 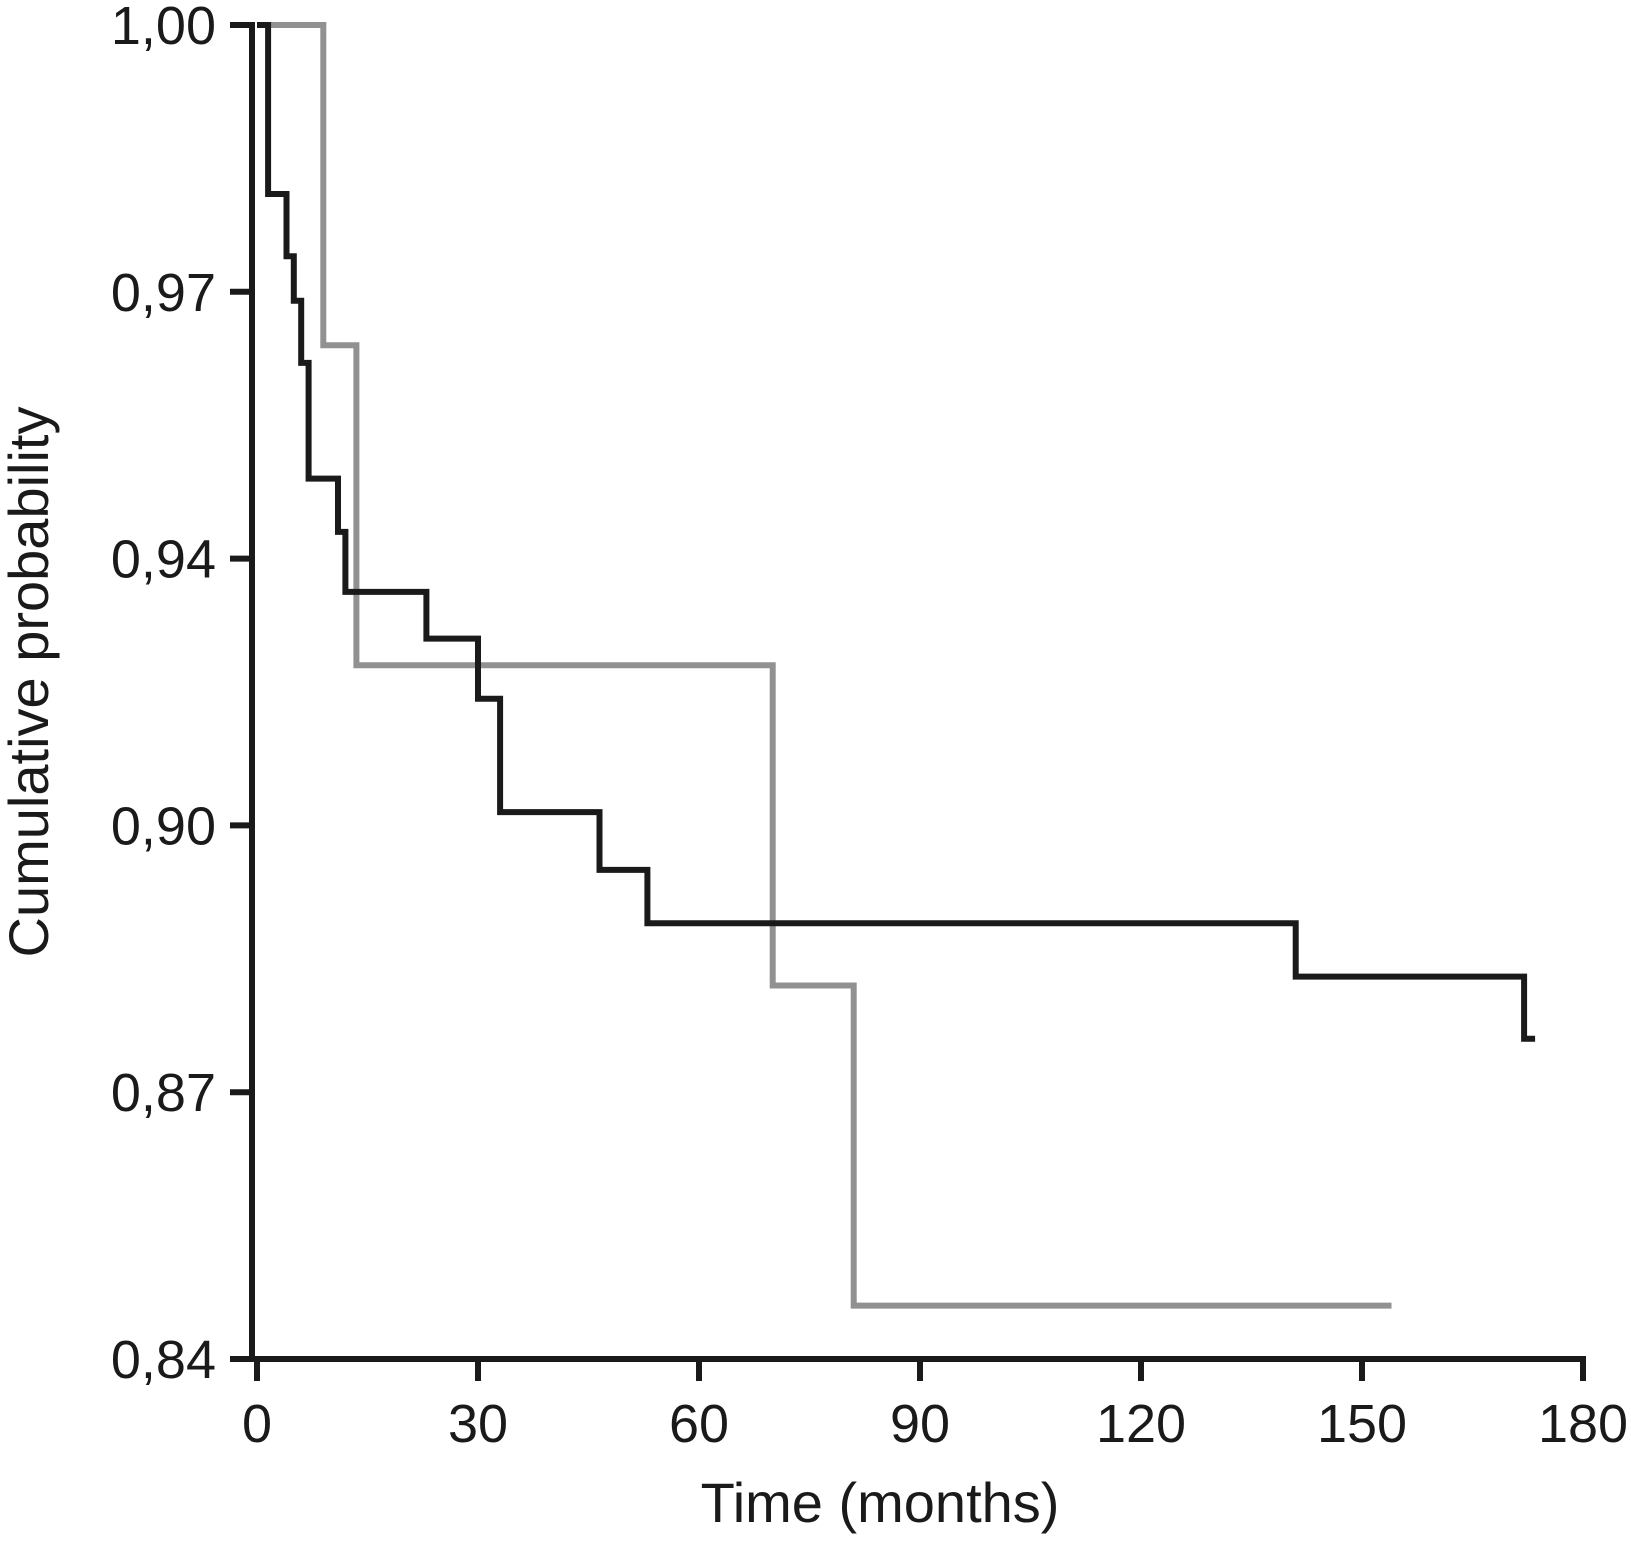 What do you see at coordinates (163, 1360) in the screenshot?
I see `y-tick-label-0-84: 0,84` at bounding box center [163, 1360].